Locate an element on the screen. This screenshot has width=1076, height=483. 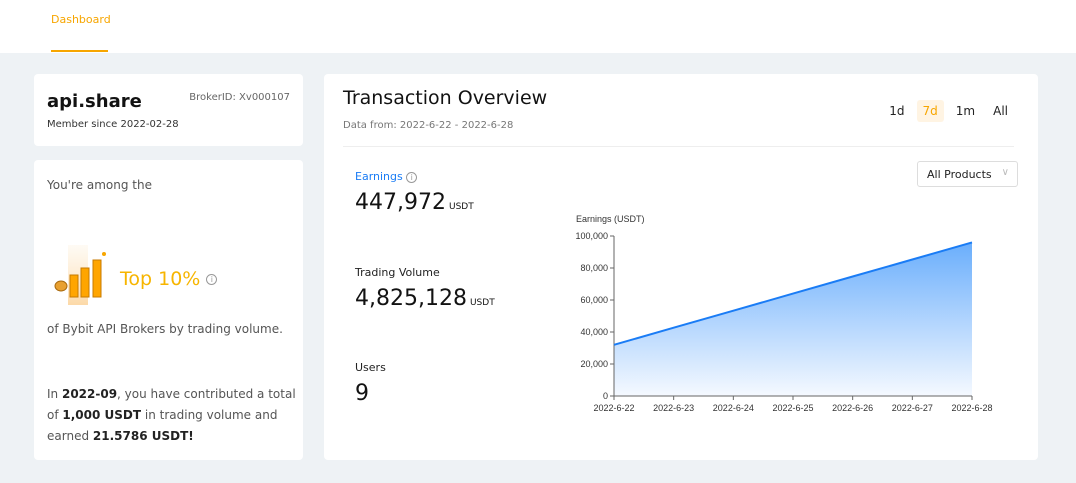
rank-value: Top 10% i is located at coordinates (169, 279).